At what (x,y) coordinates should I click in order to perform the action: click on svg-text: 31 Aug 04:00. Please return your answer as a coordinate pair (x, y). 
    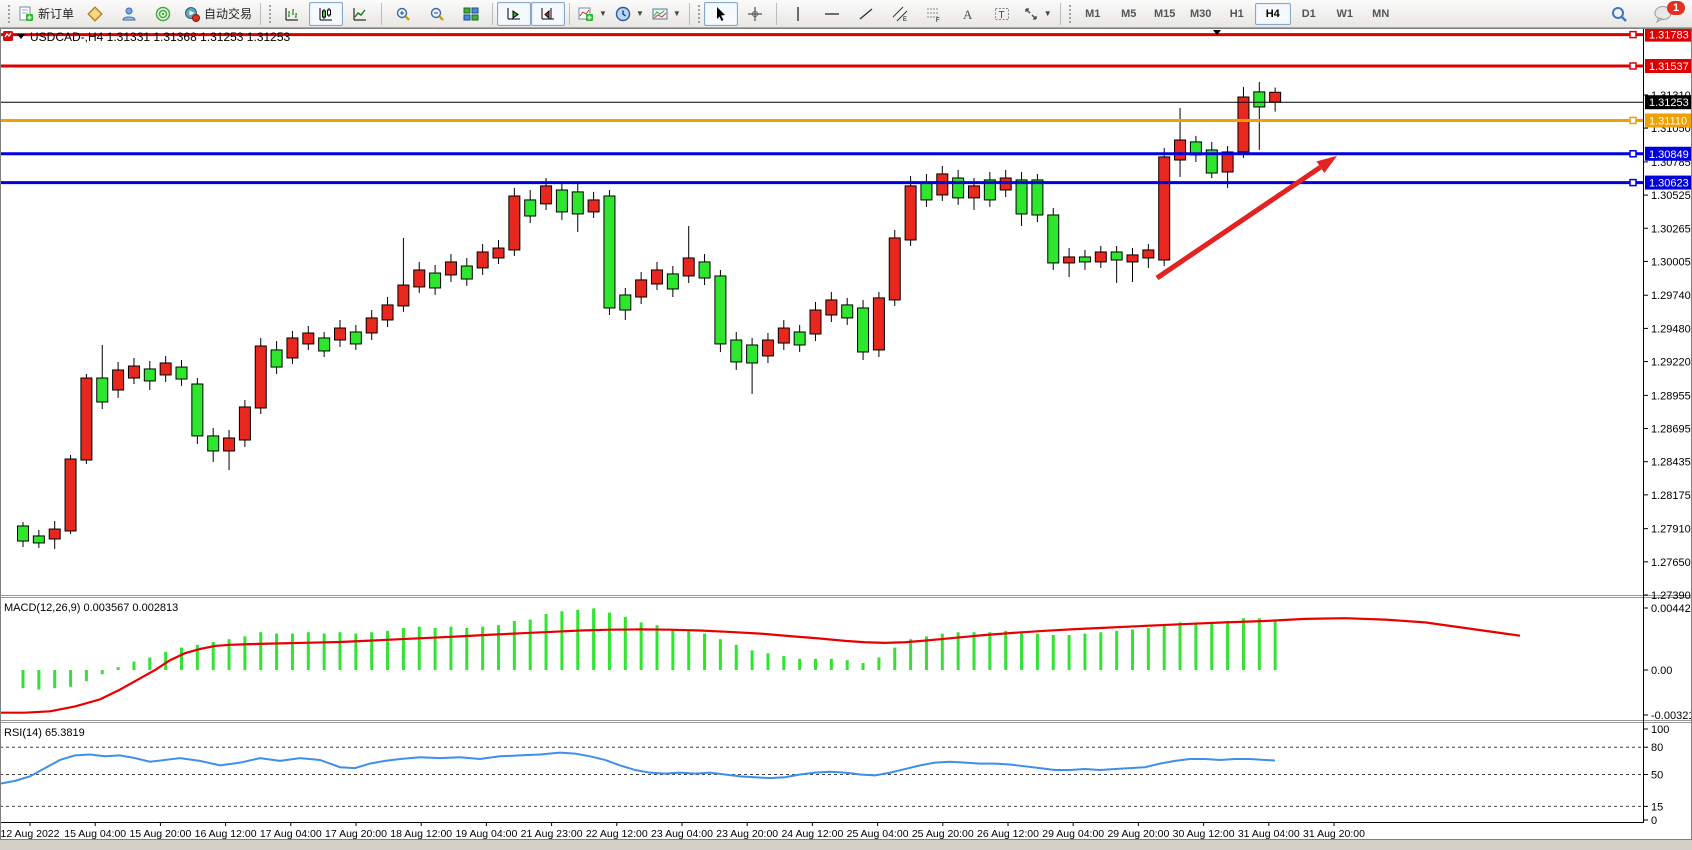
    Looking at the image, I should click on (1269, 834).